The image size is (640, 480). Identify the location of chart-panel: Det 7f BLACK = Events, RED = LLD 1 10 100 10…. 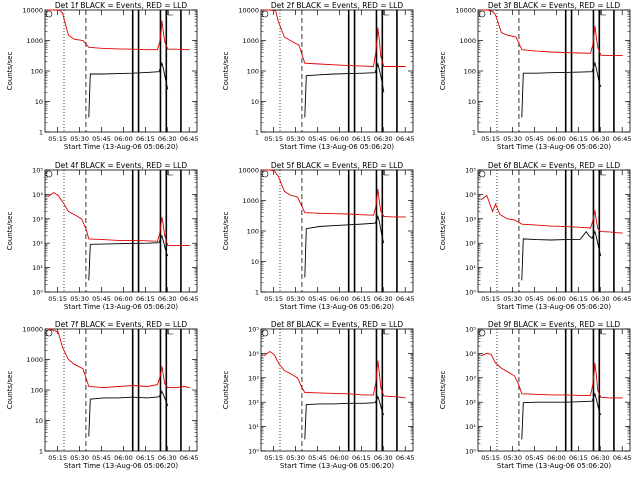
(102, 395).